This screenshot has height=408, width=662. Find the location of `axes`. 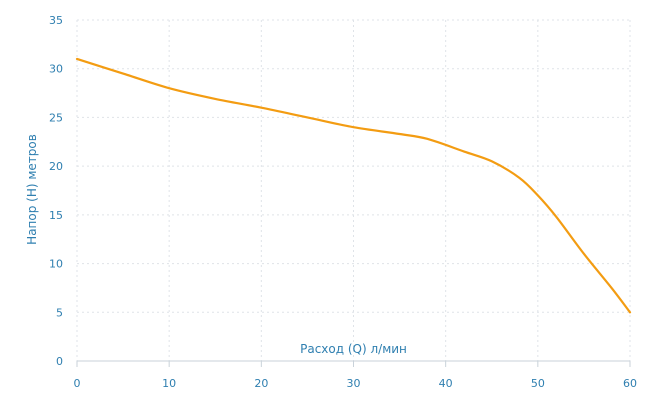

axes is located at coordinates (353, 363).